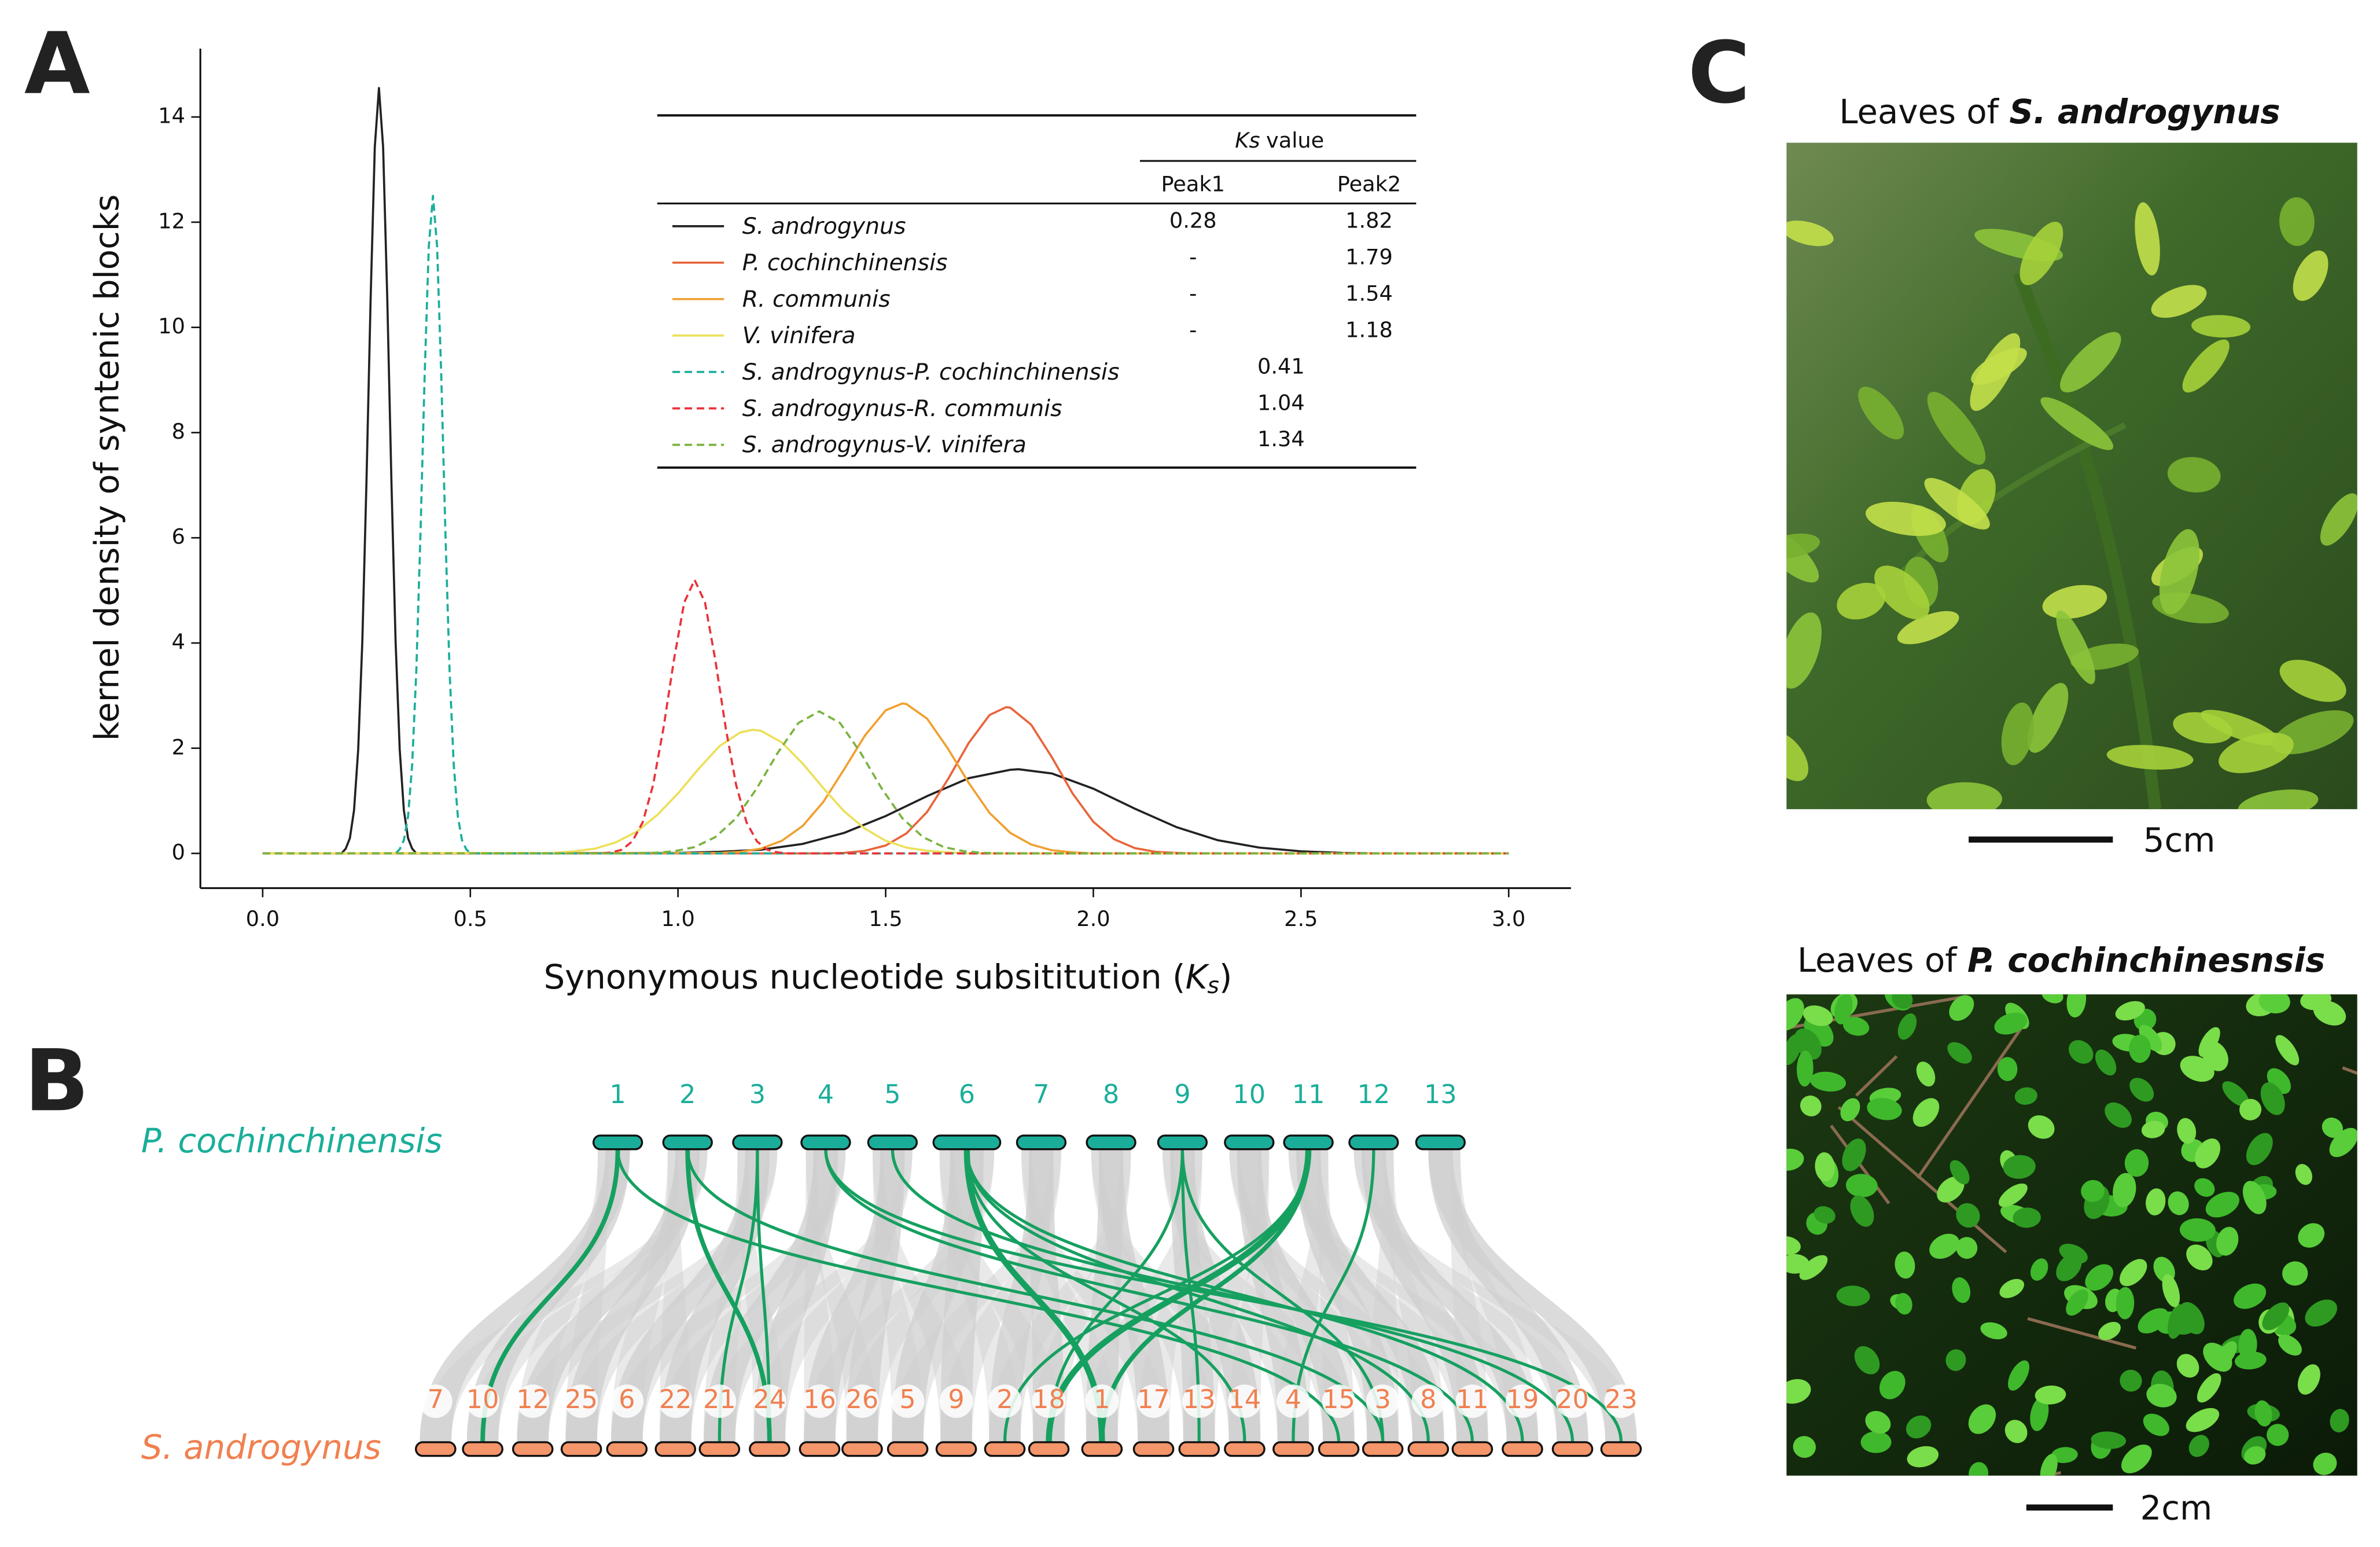 This screenshot has height=1547, width=2380. Describe the element at coordinates (1301, 919) in the screenshot. I see `x-tick-label: 2.5` at that location.